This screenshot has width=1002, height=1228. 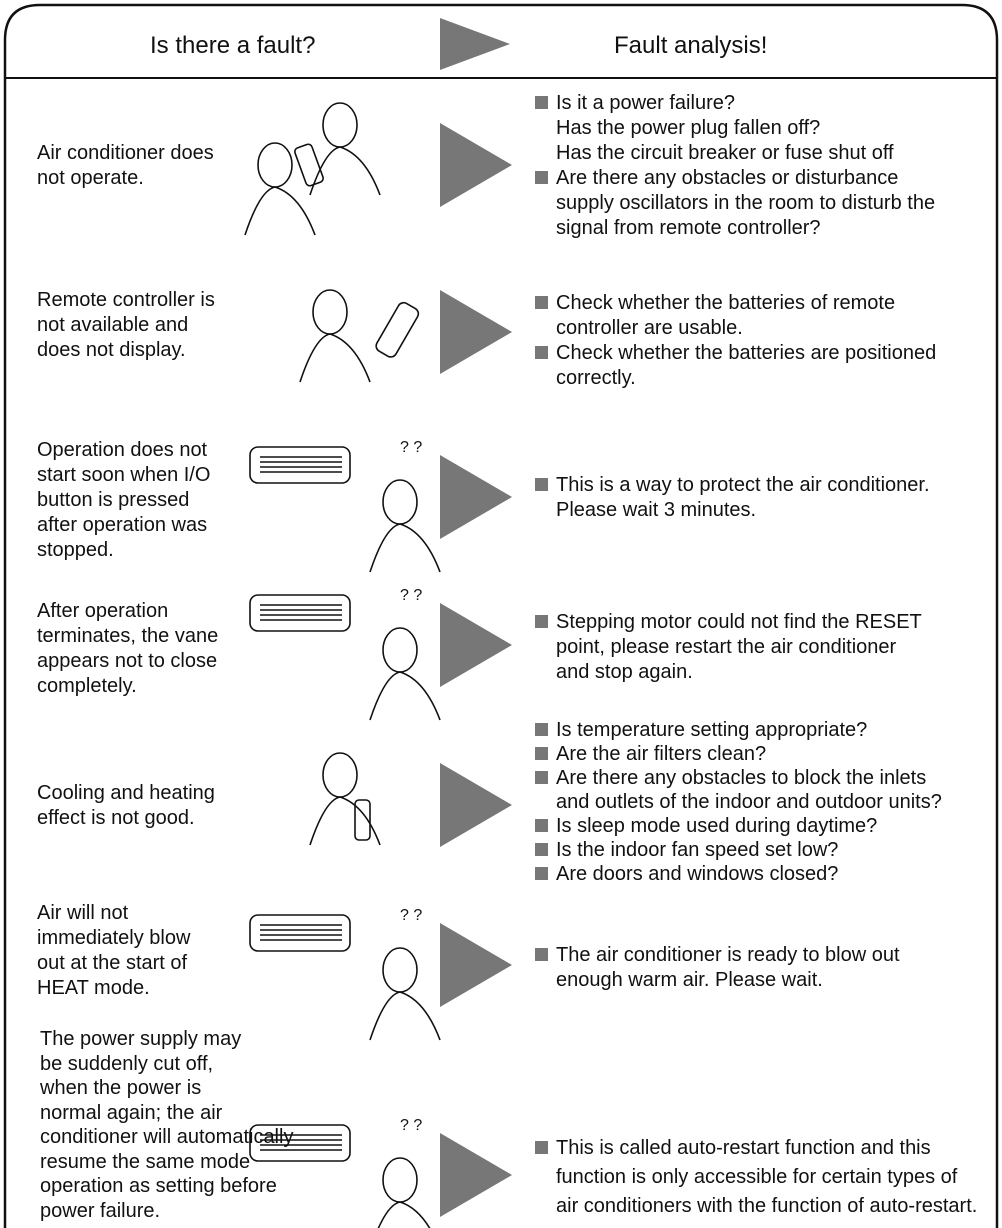 I want to click on analysis-text: Is temperature setting appropriate?, so click(x=712, y=730).